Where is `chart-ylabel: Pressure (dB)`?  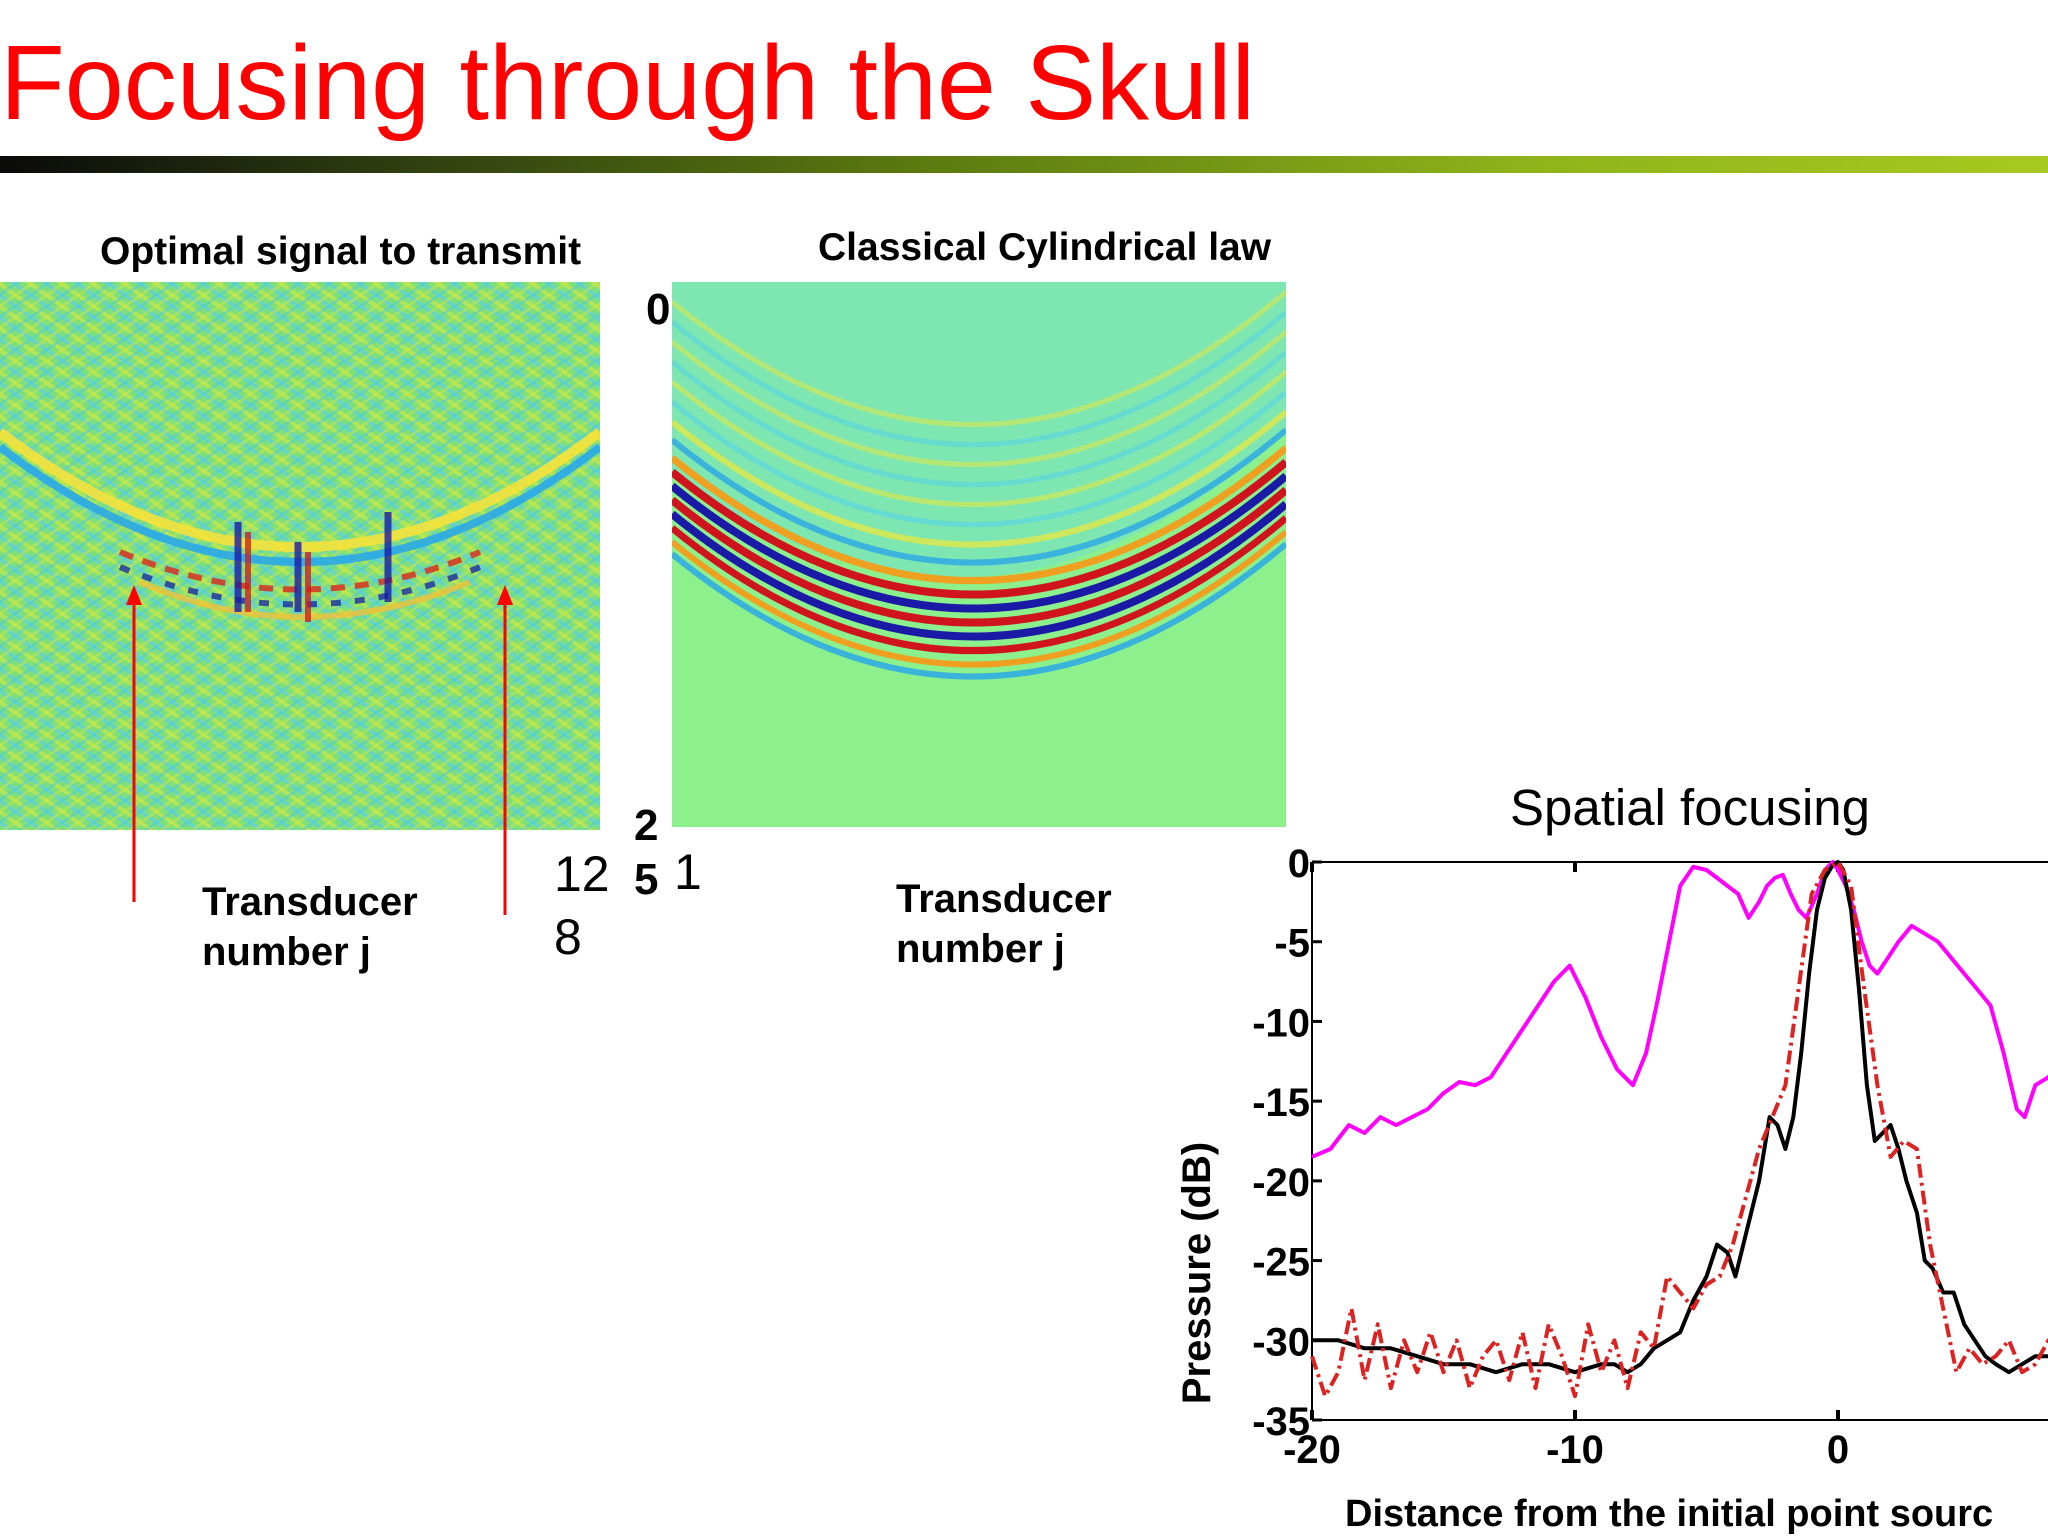
chart-ylabel: Pressure (dB) is located at coordinates (1197, 1273).